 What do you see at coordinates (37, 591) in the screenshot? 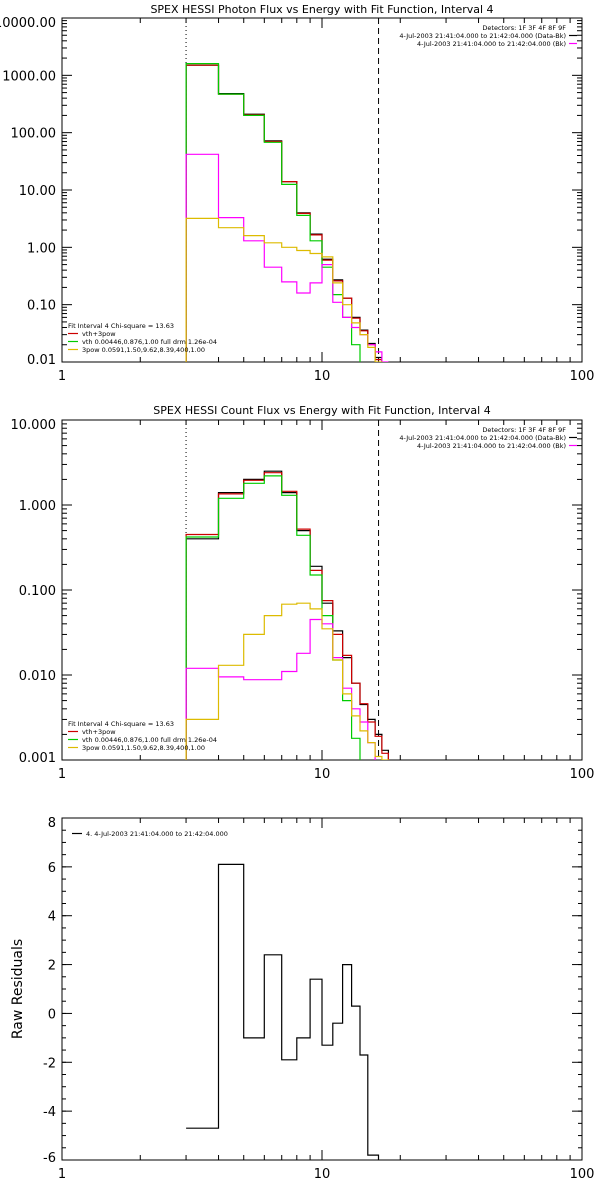
I see `y-tick-label: 0.100` at bounding box center [37, 591].